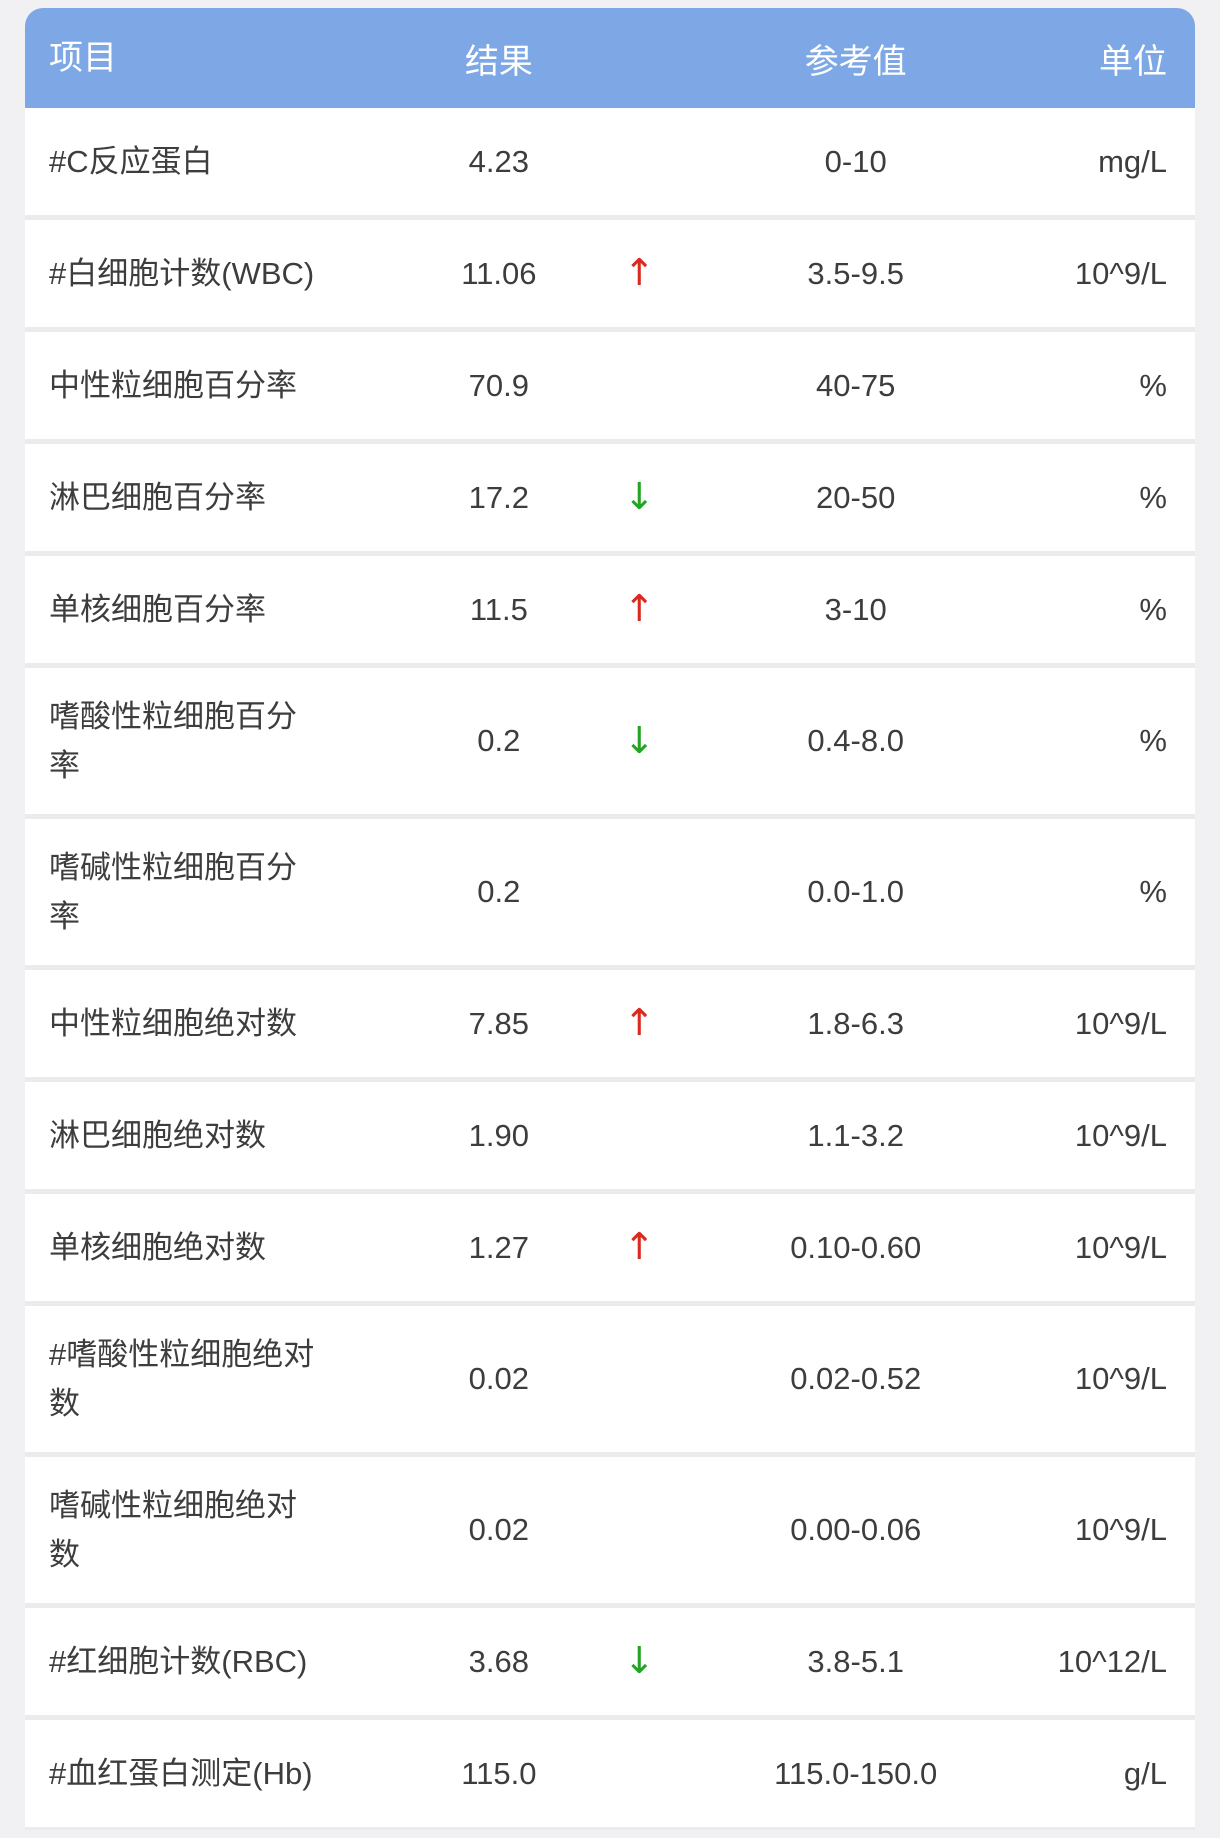 The height and width of the screenshot is (1838, 1220). What do you see at coordinates (855, 273) in the screenshot?
I see `reference-range: 3.5-9.5` at bounding box center [855, 273].